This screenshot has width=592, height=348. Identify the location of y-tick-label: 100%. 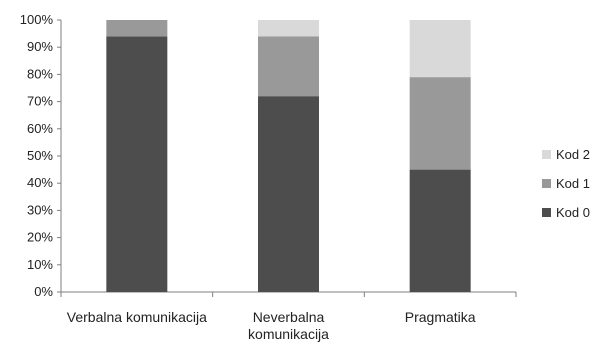
(37, 19).